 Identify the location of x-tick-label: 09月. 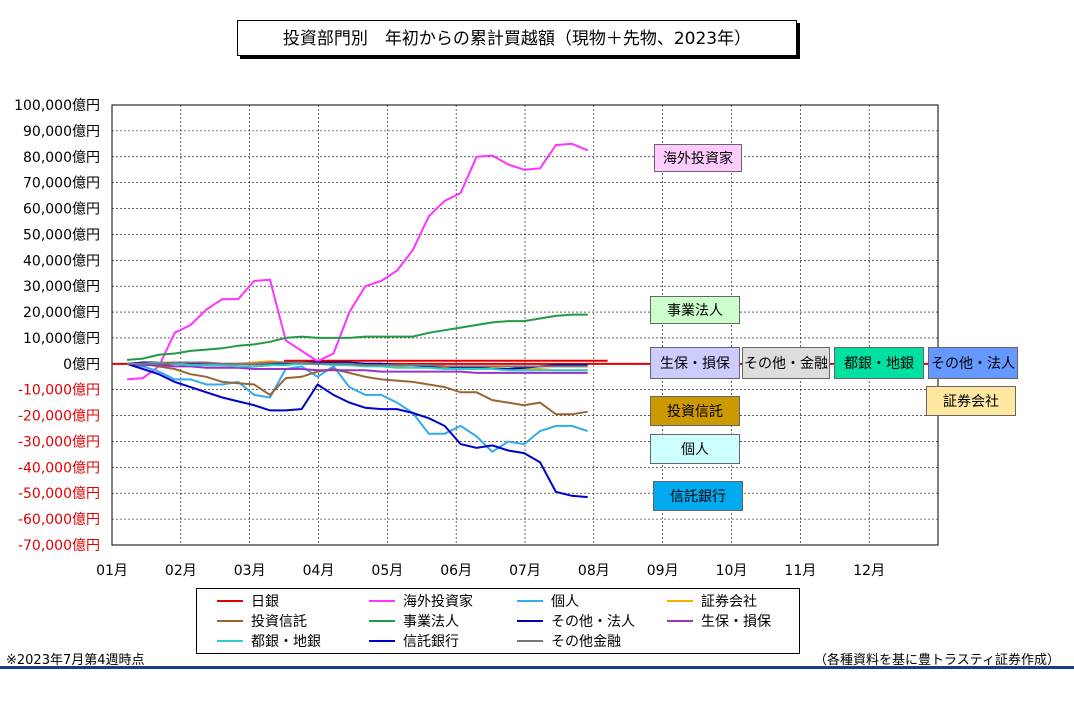
(663, 571).